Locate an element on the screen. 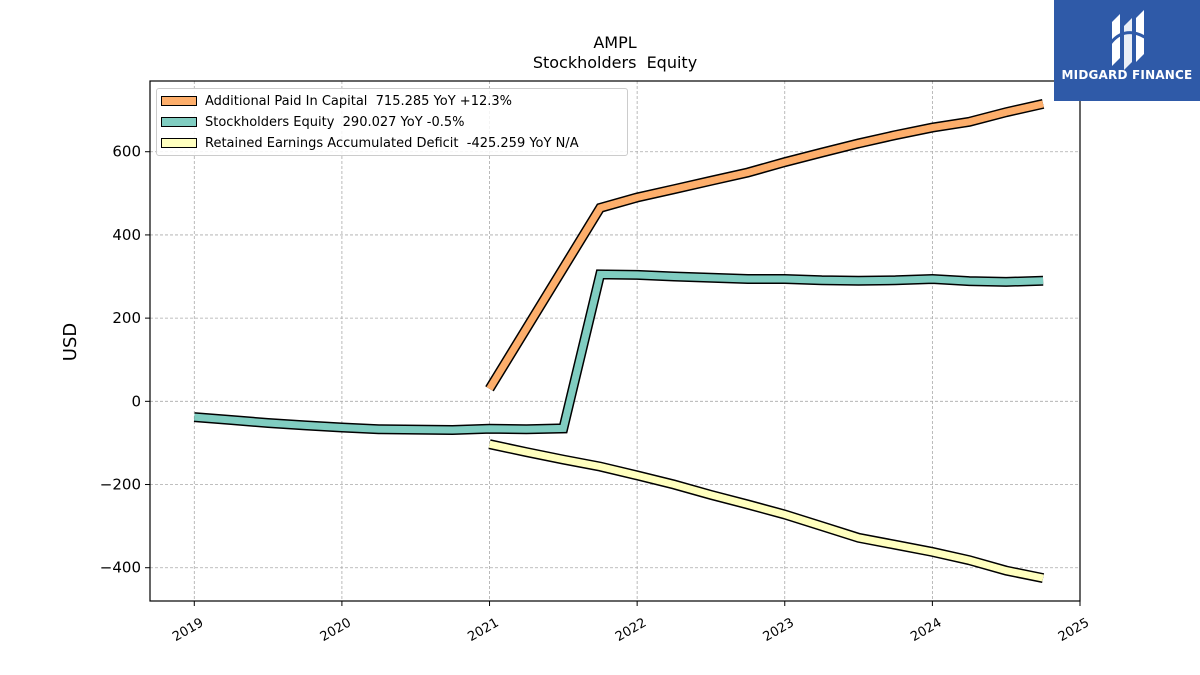 This screenshot has width=1200, height=675. x-tick-label: 2025 is located at coordinates (1074, 630).